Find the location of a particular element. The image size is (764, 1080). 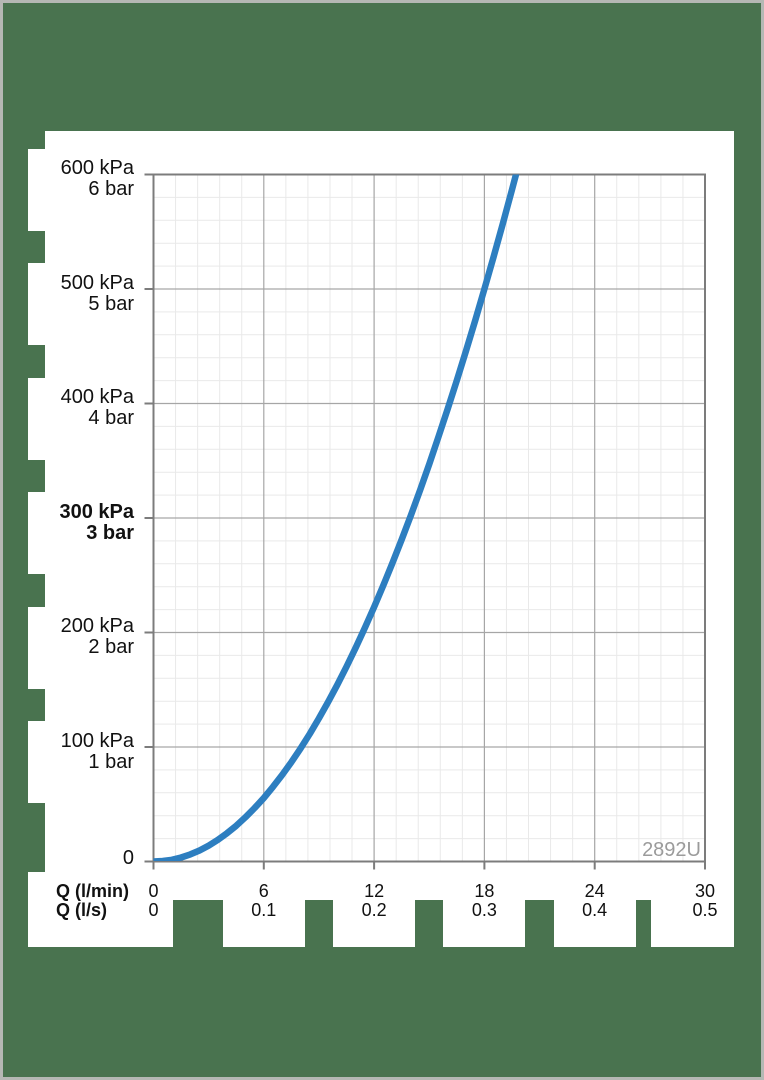

x-axis-label-lmin-12: 12 is located at coordinates (374, 891).